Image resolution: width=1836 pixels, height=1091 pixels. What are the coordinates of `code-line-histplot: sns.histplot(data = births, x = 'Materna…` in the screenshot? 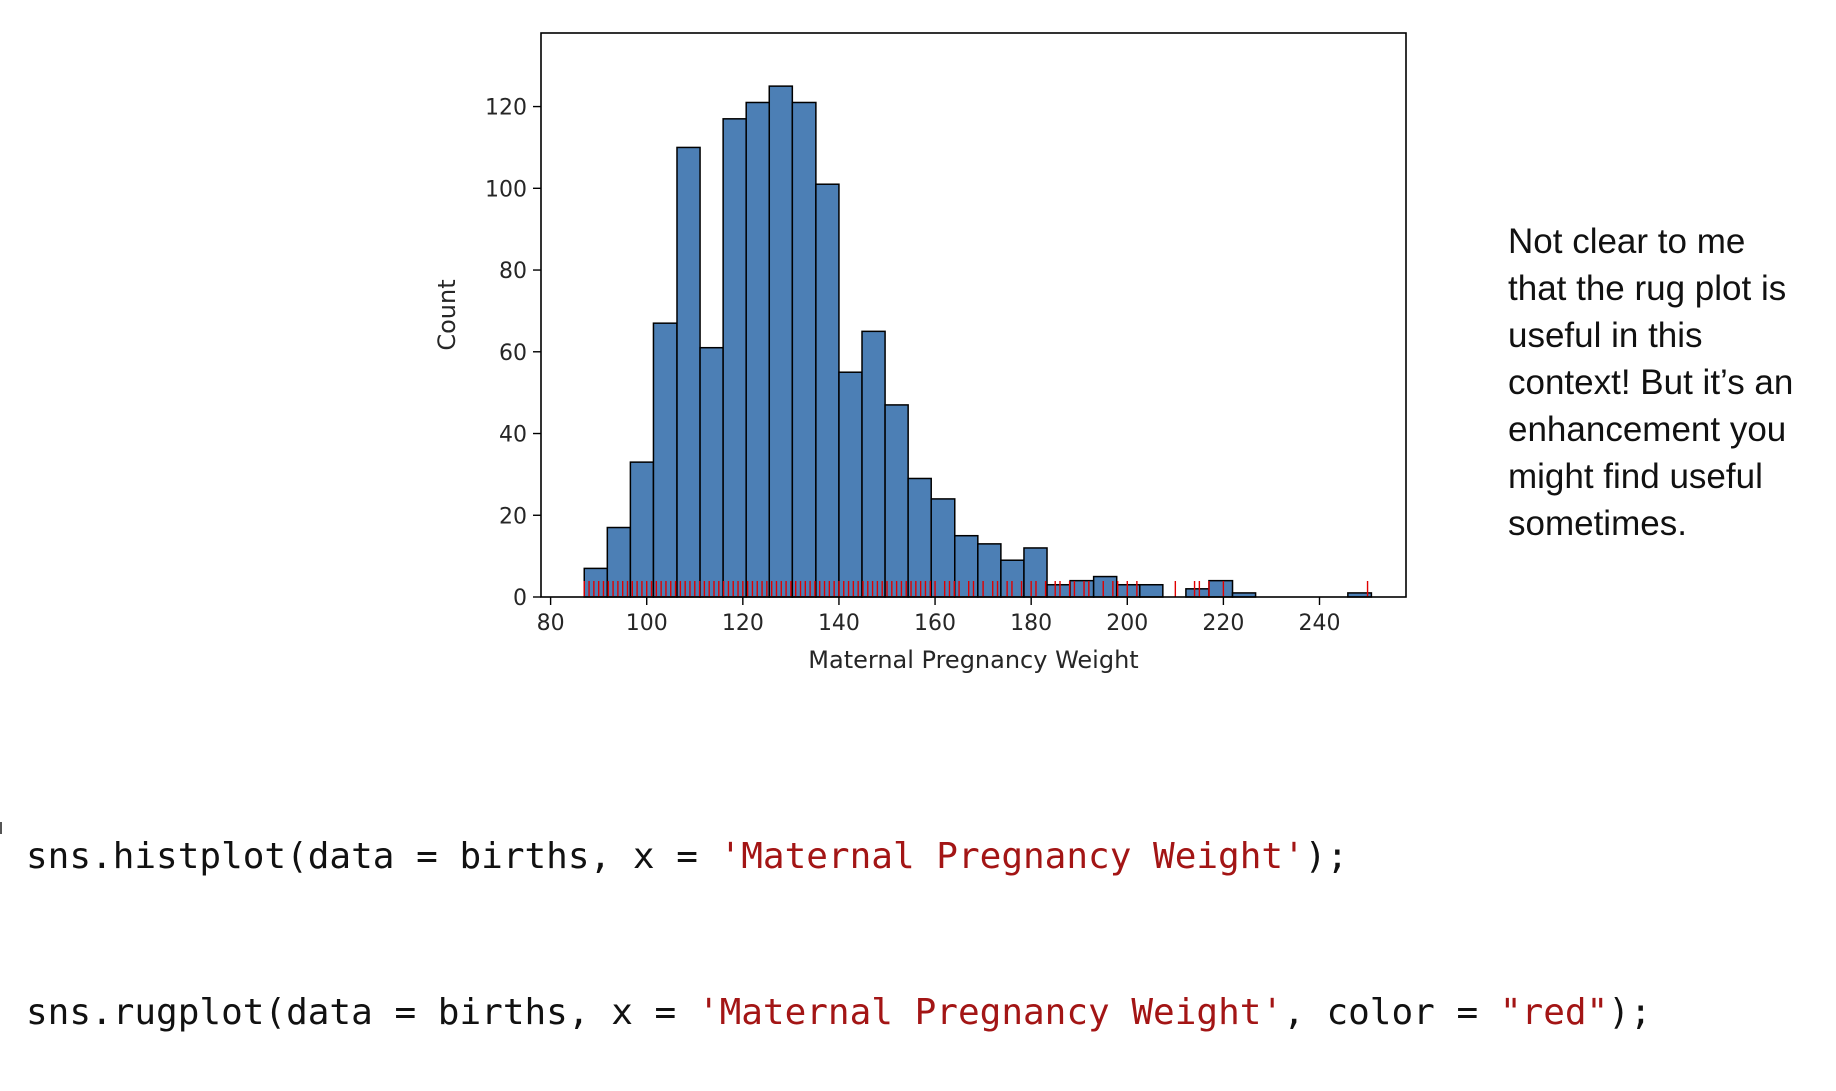 It's located at (839, 857).